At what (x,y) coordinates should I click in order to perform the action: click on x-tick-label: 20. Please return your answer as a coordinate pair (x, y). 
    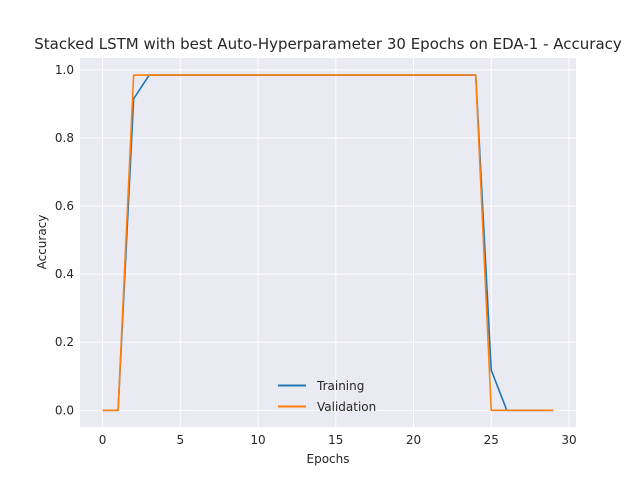
    Looking at the image, I should click on (413, 440).